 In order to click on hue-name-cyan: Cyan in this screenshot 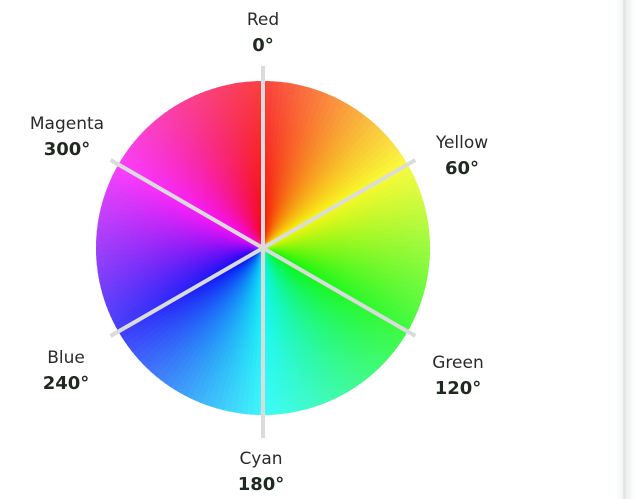, I will do `click(261, 459)`.